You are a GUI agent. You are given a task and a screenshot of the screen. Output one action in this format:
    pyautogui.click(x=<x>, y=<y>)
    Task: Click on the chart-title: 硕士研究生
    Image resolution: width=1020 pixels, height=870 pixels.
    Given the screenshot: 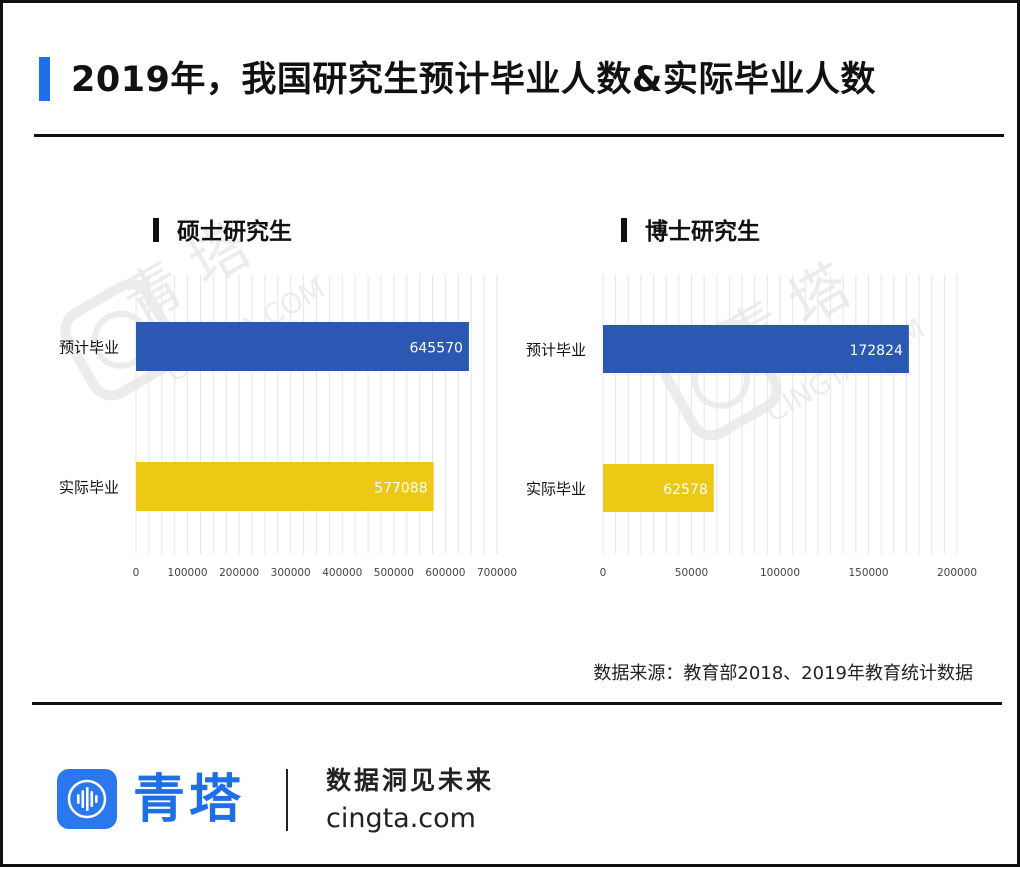 What is the action you would take?
    pyautogui.click(x=234, y=231)
    